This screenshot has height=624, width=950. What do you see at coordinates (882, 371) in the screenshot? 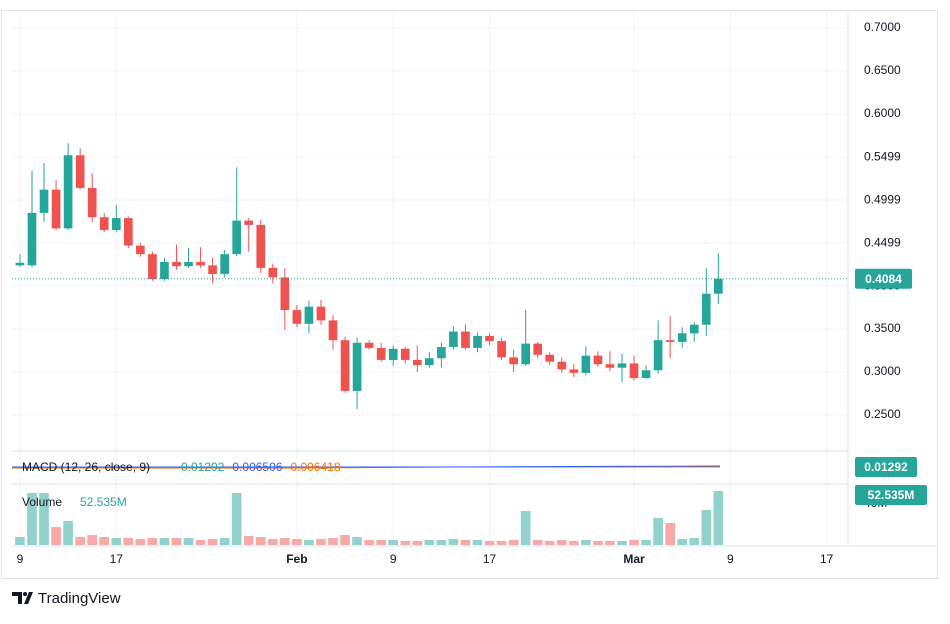
I see `y-tick-label: 0.3000` at bounding box center [882, 371].